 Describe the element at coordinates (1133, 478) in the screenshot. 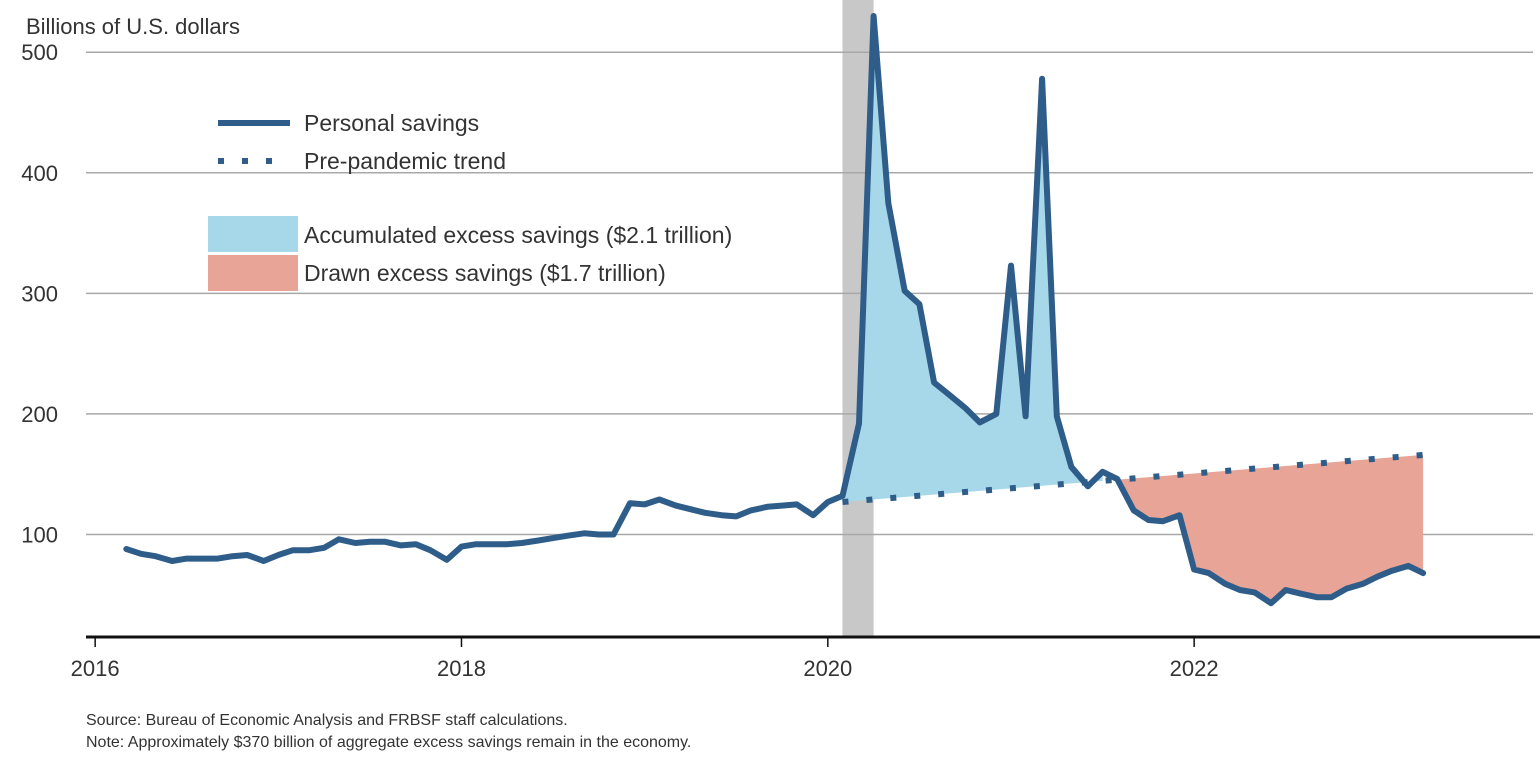

I see `pre-pandemic-trend-line` at that location.